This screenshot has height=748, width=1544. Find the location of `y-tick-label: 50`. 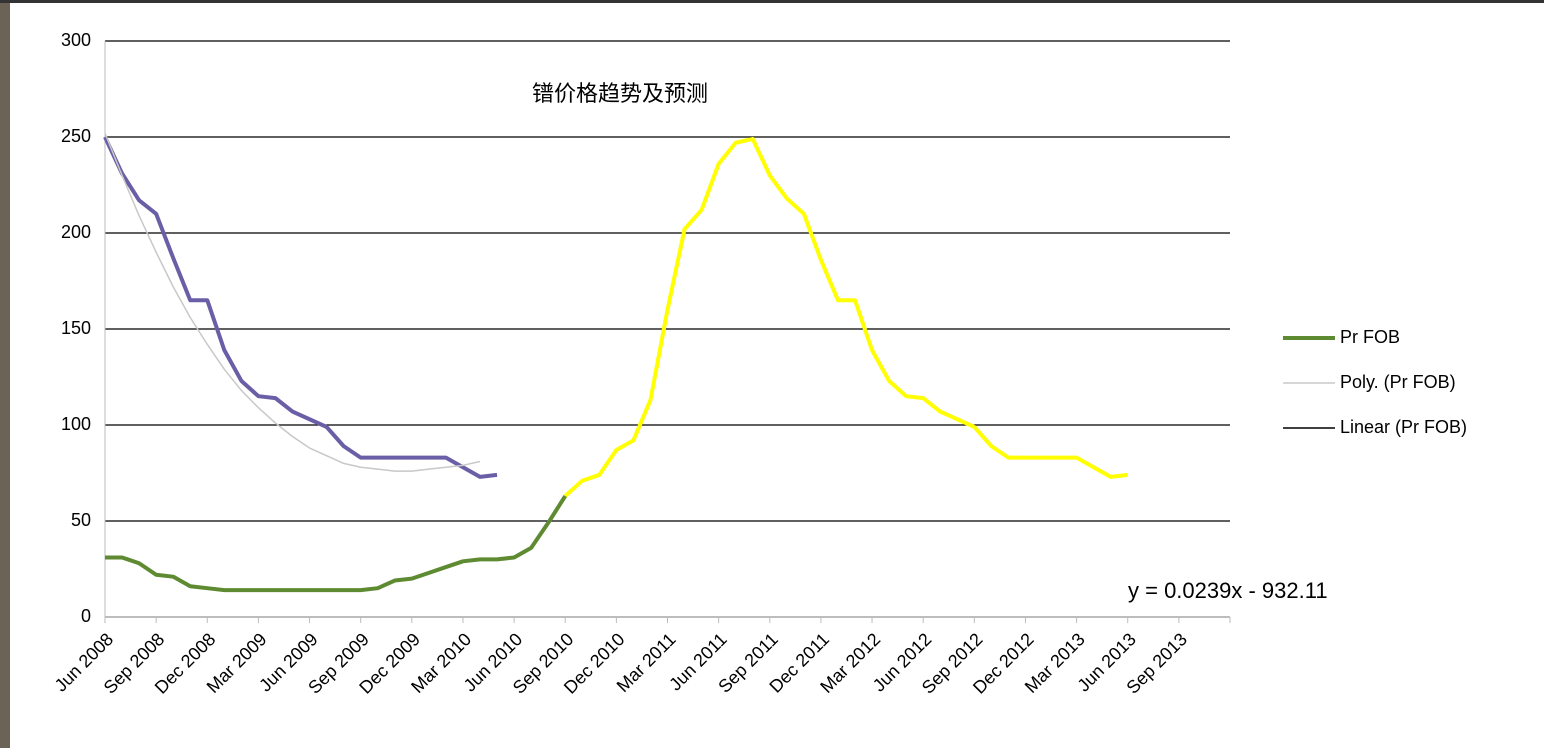

y-tick-label: 50 is located at coordinates (81, 520).